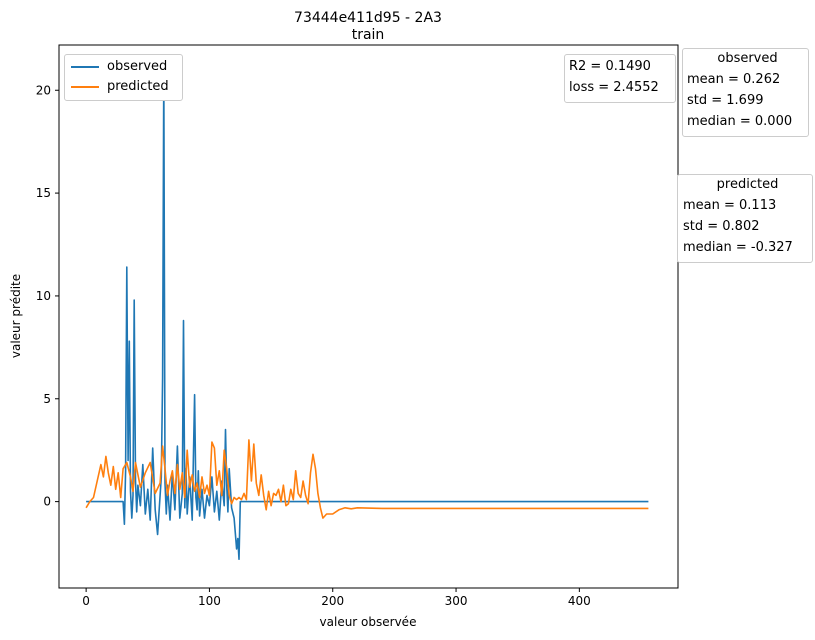 The height and width of the screenshot is (640, 815). What do you see at coordinates (47, 502) in the screenshot?
I see `y-tick-label: 0` at bounding box center [47, 502].